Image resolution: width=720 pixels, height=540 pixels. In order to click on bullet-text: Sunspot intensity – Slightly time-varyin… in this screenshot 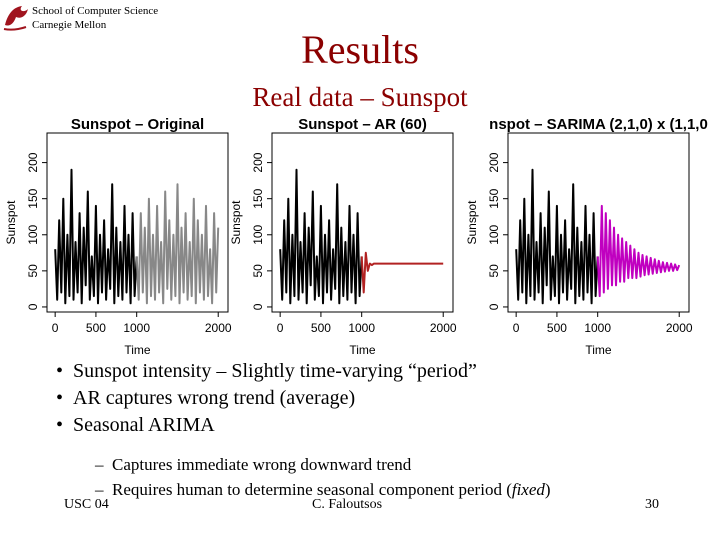, I will do `click(275, 371)`.